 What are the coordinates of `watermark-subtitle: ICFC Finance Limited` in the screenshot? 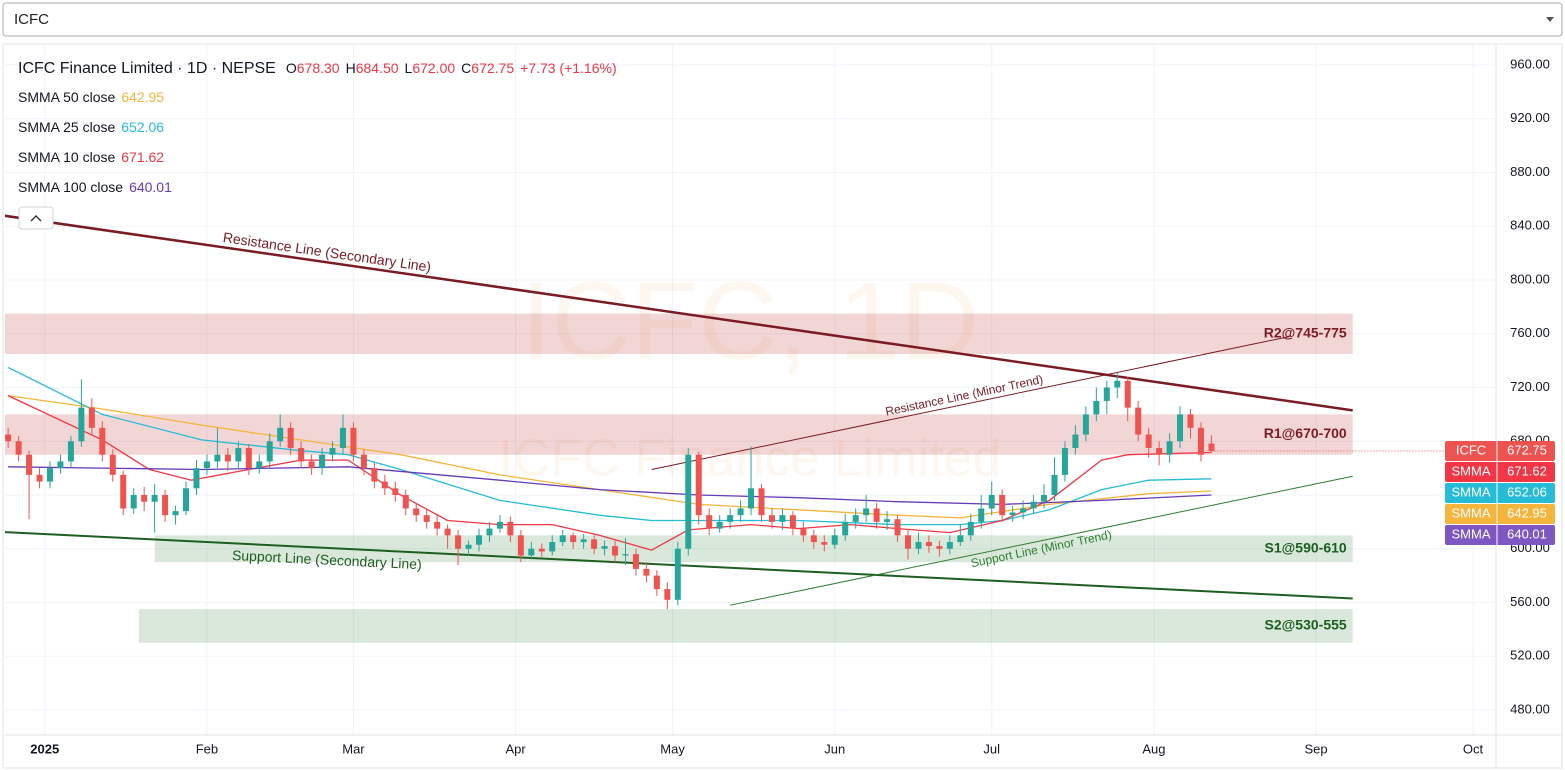 It's located at (750, 459).